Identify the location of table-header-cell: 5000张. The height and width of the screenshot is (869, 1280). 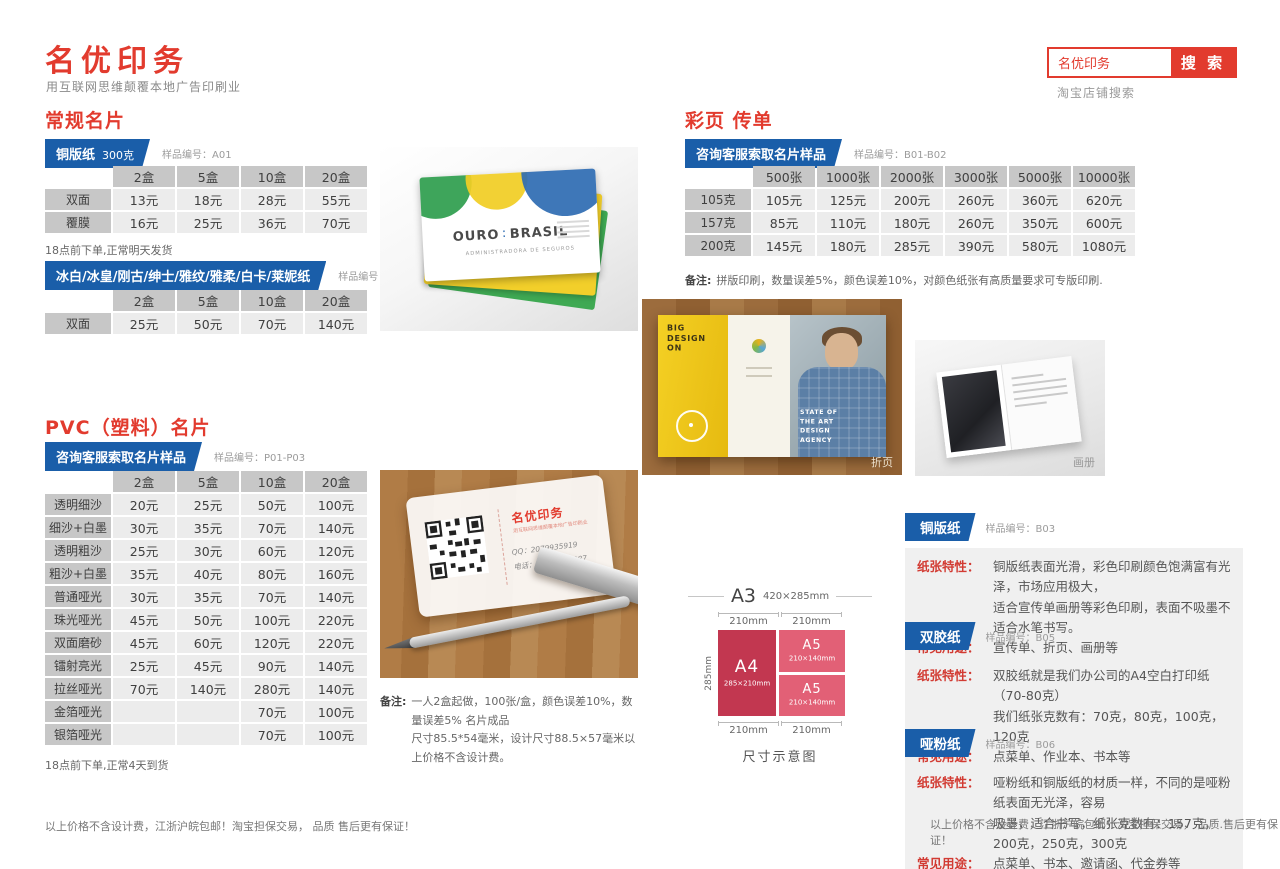
(1040, 176).